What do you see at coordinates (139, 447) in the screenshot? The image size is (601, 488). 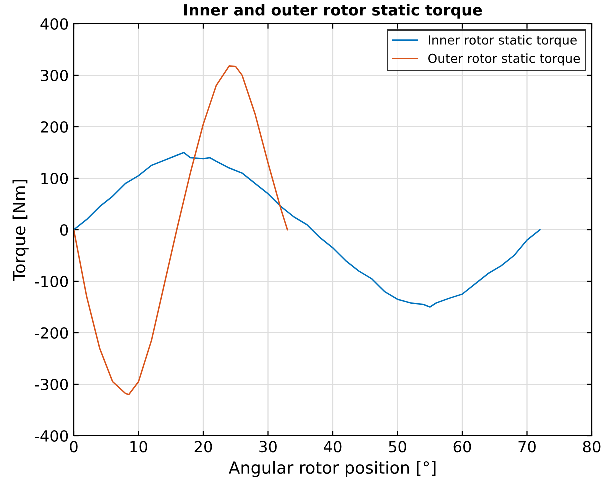 I see `x-tick-label: 10` at bounding box center [139, 447].